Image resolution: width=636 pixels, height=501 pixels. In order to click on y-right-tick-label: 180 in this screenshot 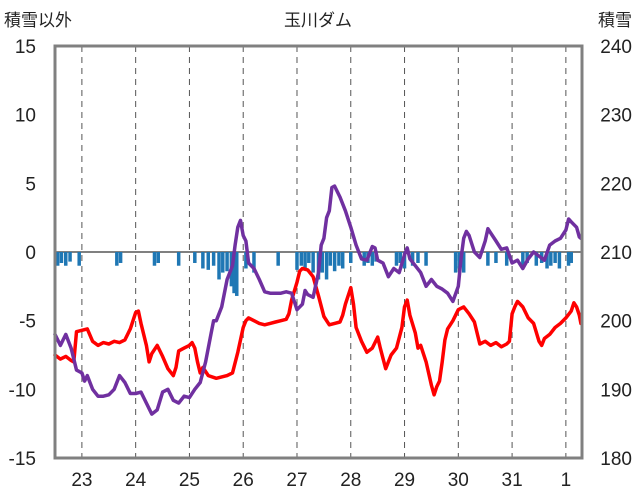, I will do `click(616, 459)`.